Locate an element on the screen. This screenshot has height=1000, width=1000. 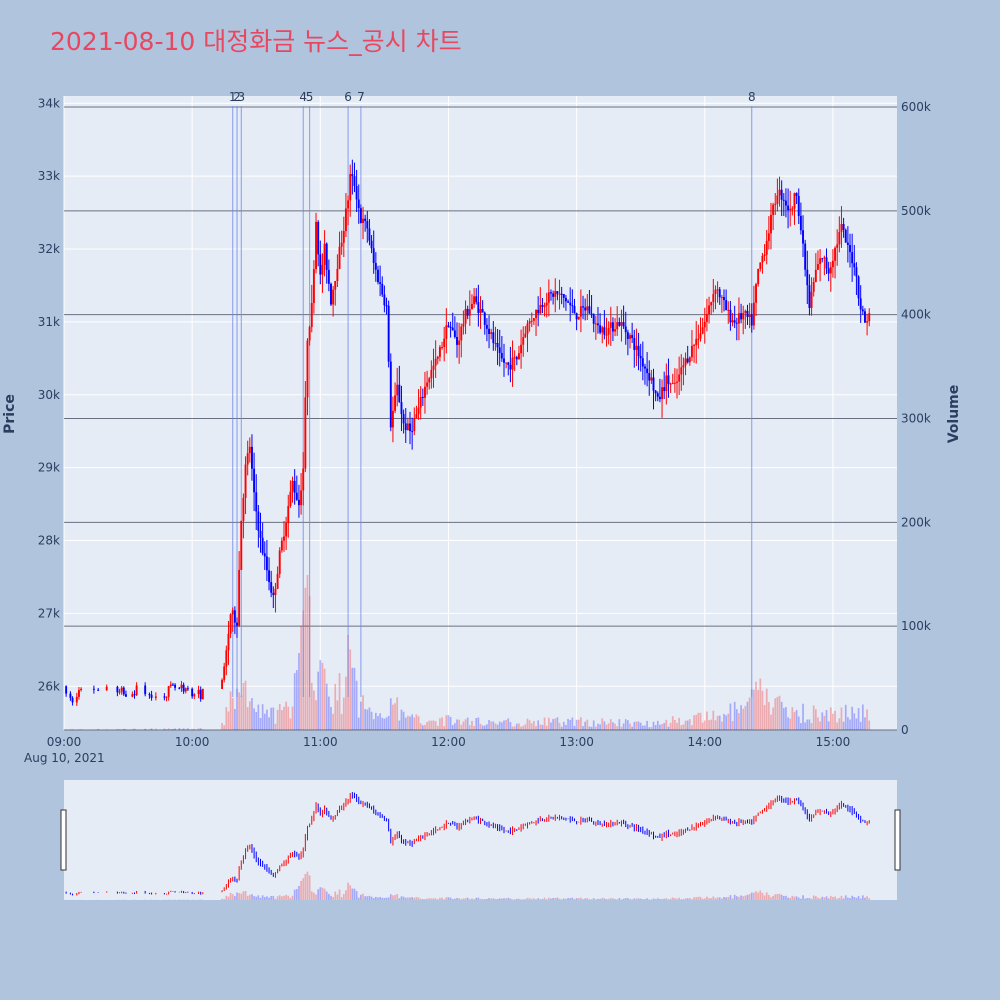
news-marker-label: 8 is located at coordinates (752, 97).